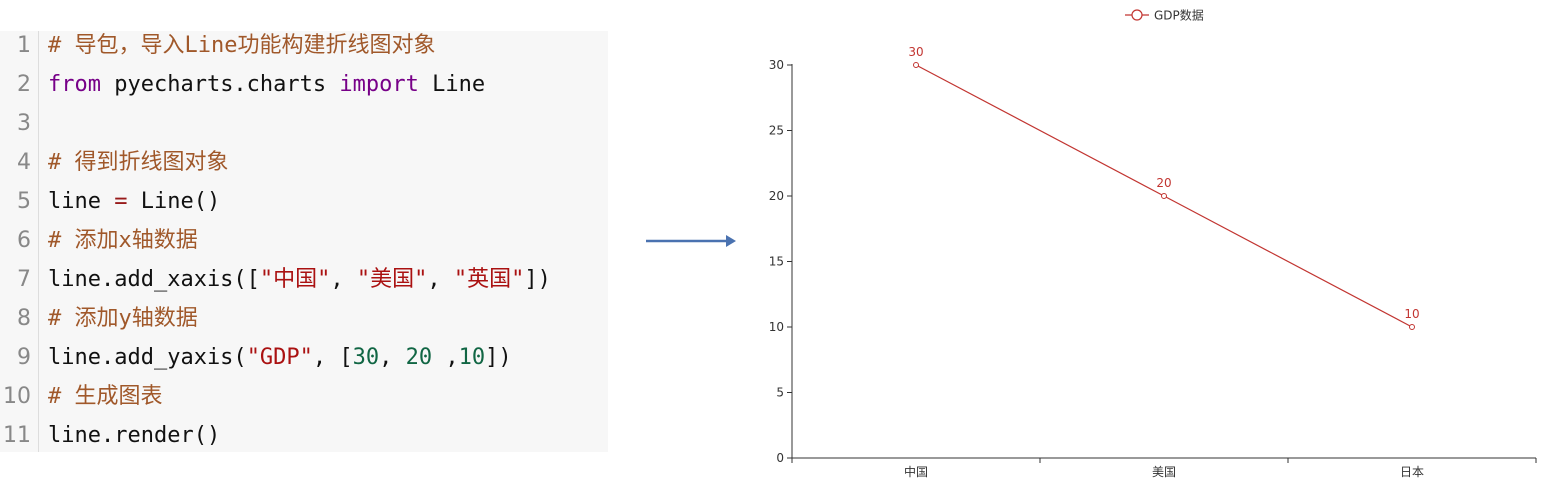 Image resolution: width=1547 pixels, height=499 pixels. I want to click on line-number: 9, so click(24, 357).